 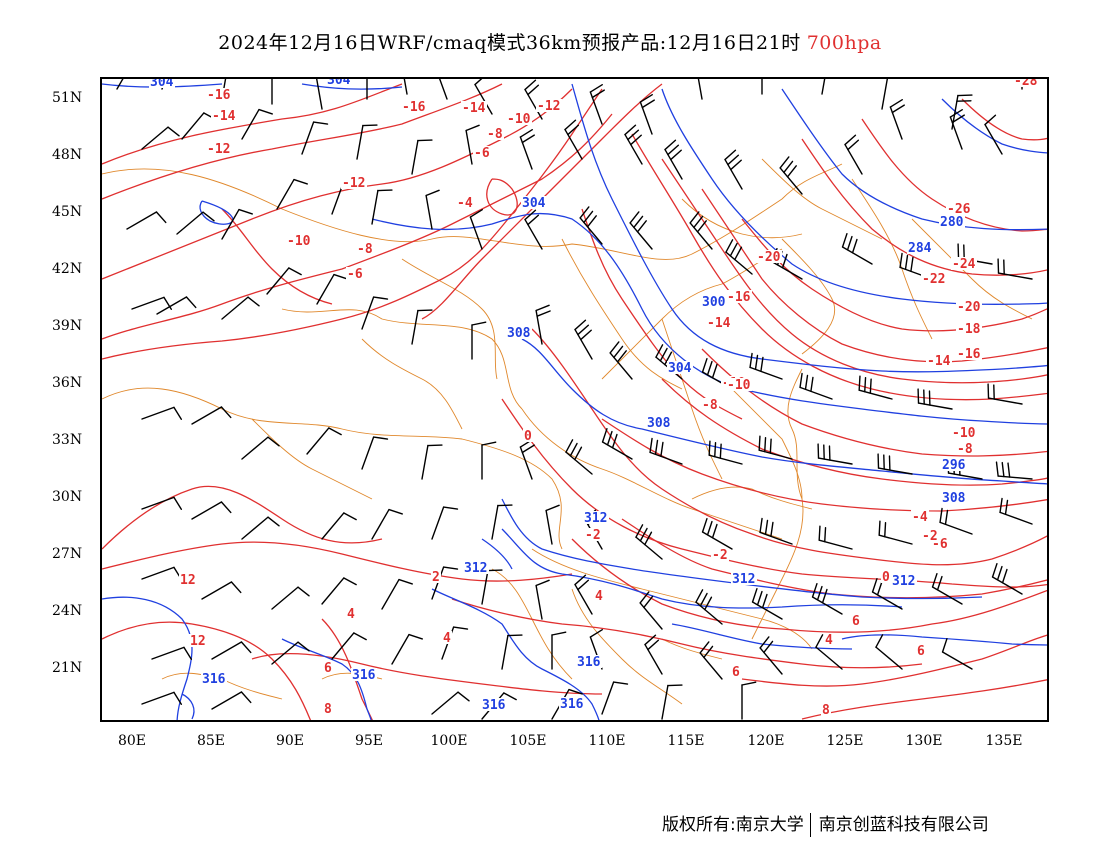 I want to click on footer-divider, so click(x=810, y=825).